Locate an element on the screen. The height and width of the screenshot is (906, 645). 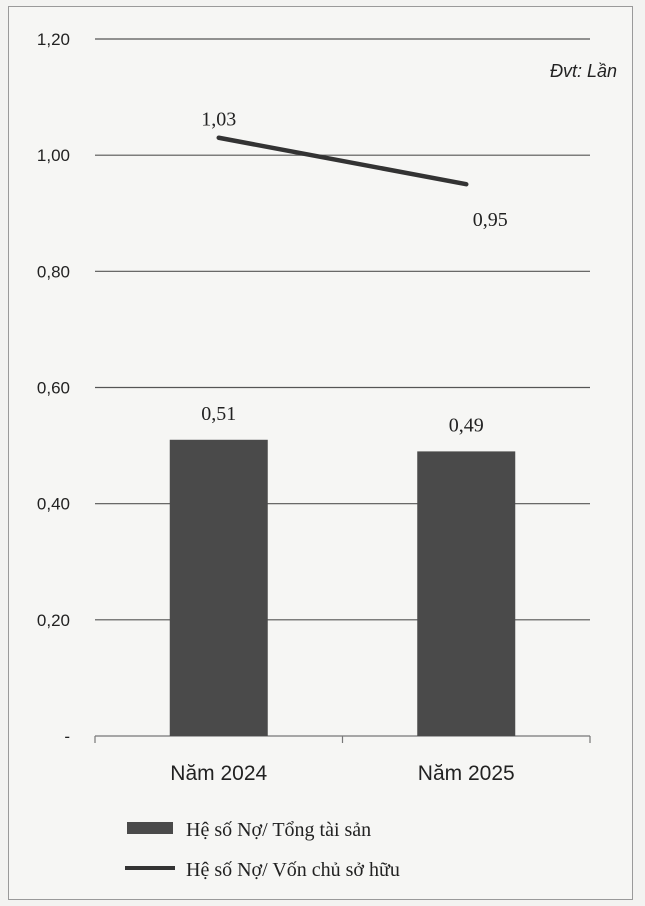
line-layer is located at coordinates (342, 161).